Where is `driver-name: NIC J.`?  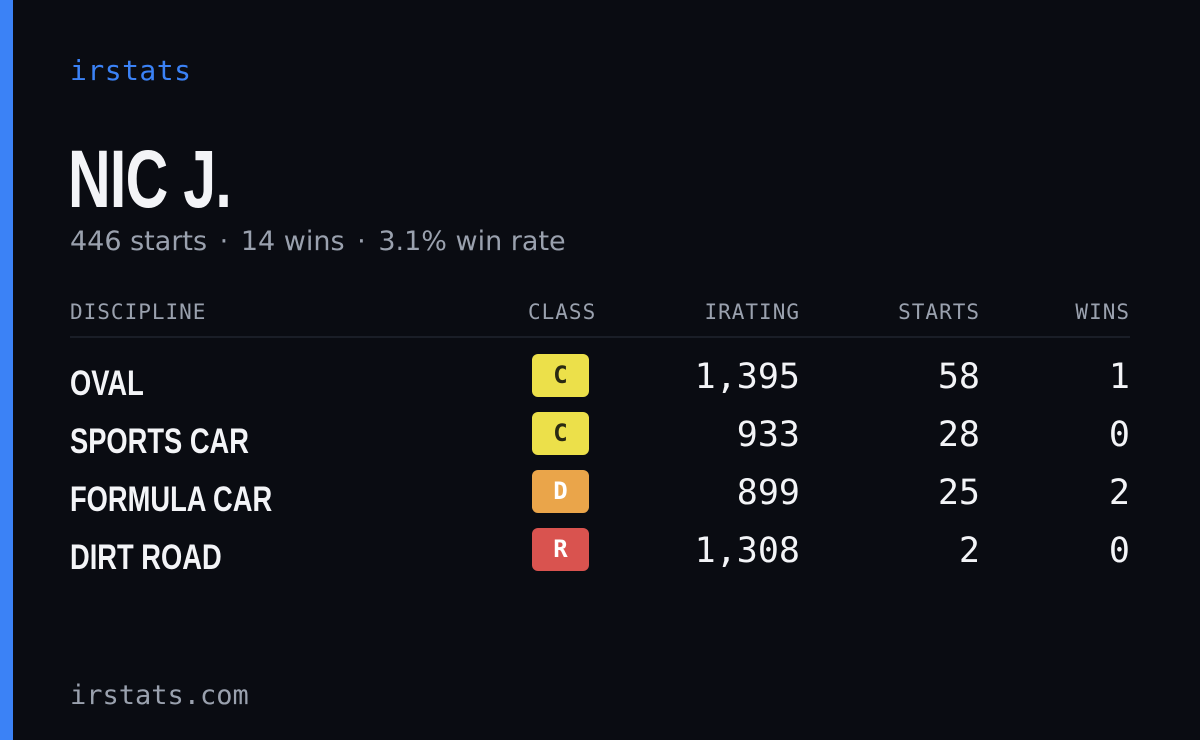
driver-name: NIC J. is located at coordinates (150, 179).